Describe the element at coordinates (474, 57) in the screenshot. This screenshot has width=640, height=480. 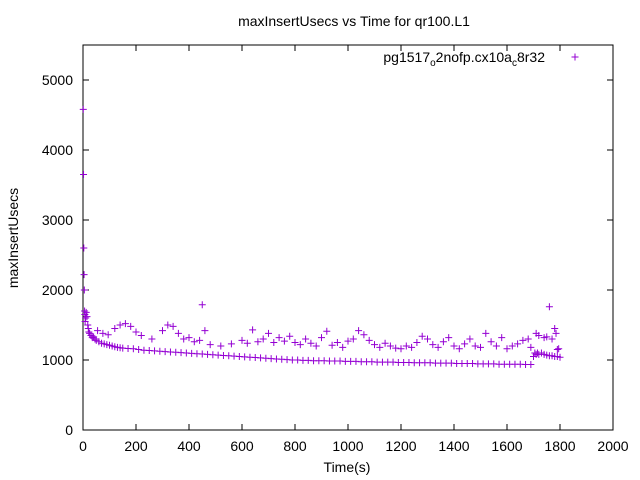
I see `legend-label-mid: 2nofp.cx10a` at that location.